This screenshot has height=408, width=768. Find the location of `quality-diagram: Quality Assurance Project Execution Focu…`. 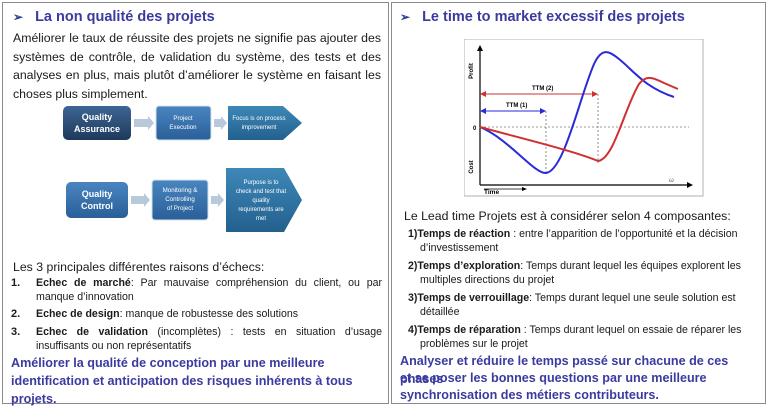

quality-diagram: Quality Assurance Project Execution Focu… is located at coordinates (182, 168).